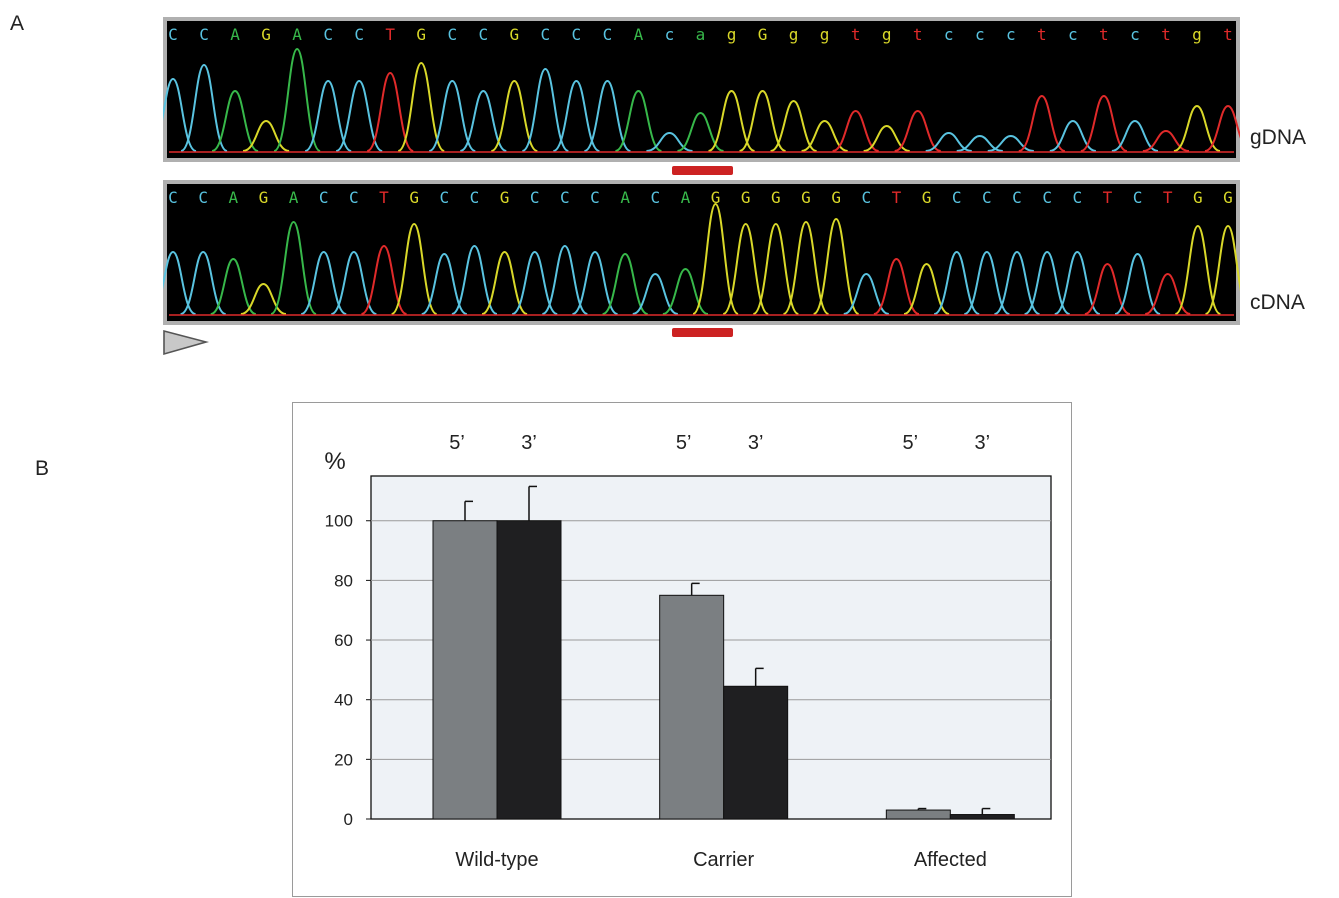  I want to click on panel-a-label: A, so click(17, 23).